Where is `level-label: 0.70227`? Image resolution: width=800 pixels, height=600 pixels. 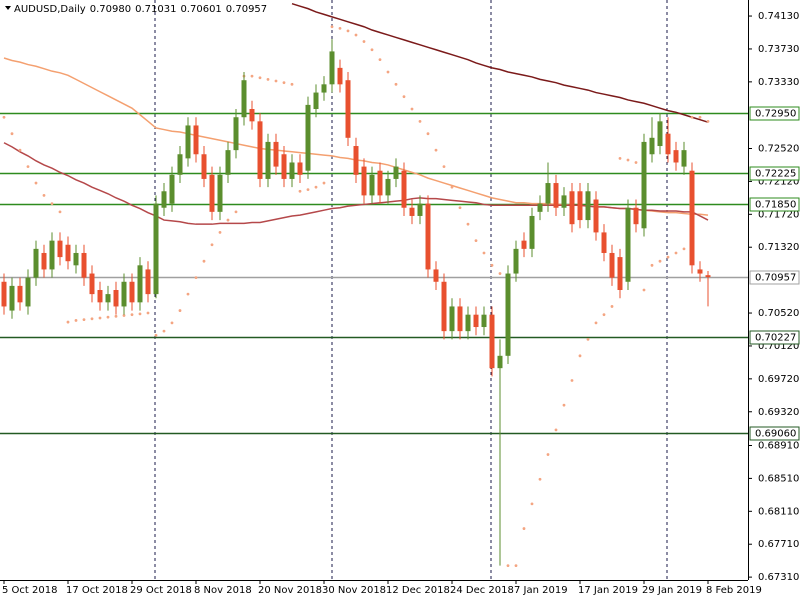 level-label: 0.70227 is located at coordinates (775, 338).